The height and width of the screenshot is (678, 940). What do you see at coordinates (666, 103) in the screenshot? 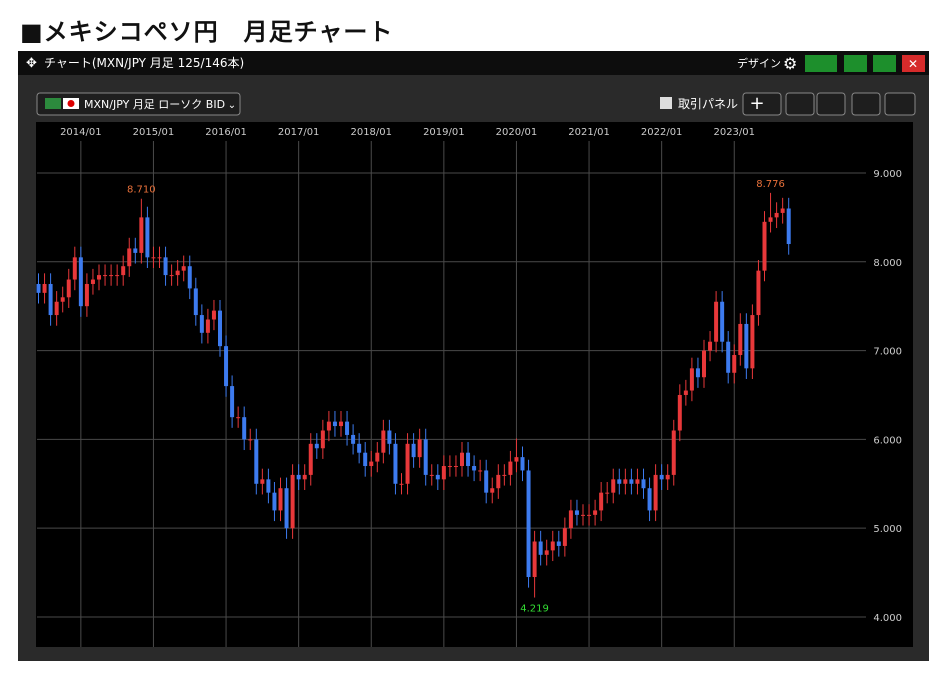
I see `panel-checkbox` at bounding box center [666, 103].